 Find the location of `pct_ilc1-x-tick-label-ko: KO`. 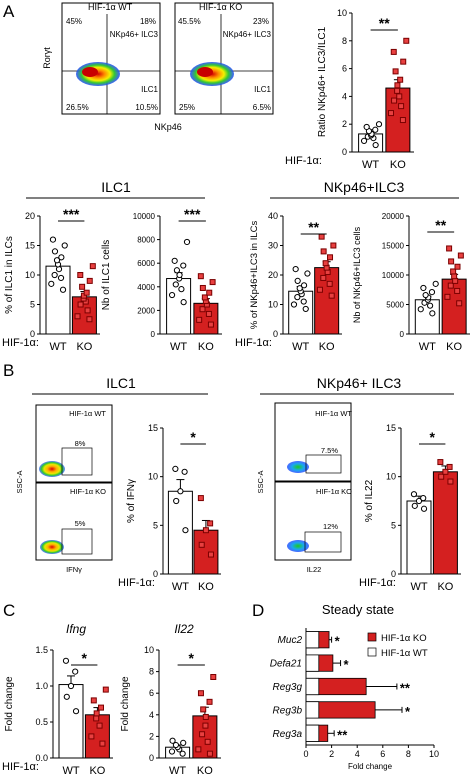

pct_ilc1-x-tick-label-ko: KO is located at coordinates (84, 347).